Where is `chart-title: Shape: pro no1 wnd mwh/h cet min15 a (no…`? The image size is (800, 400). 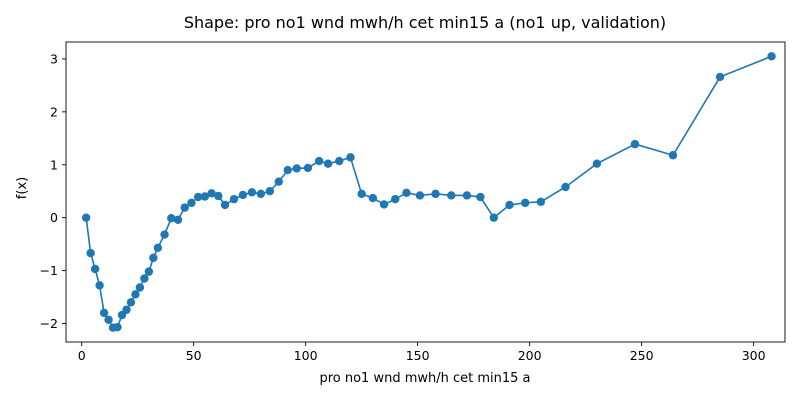
chart-title: Shape: pro no1 wnd mwh/h cet min15 a (no… is located at coordinates (425, 22).